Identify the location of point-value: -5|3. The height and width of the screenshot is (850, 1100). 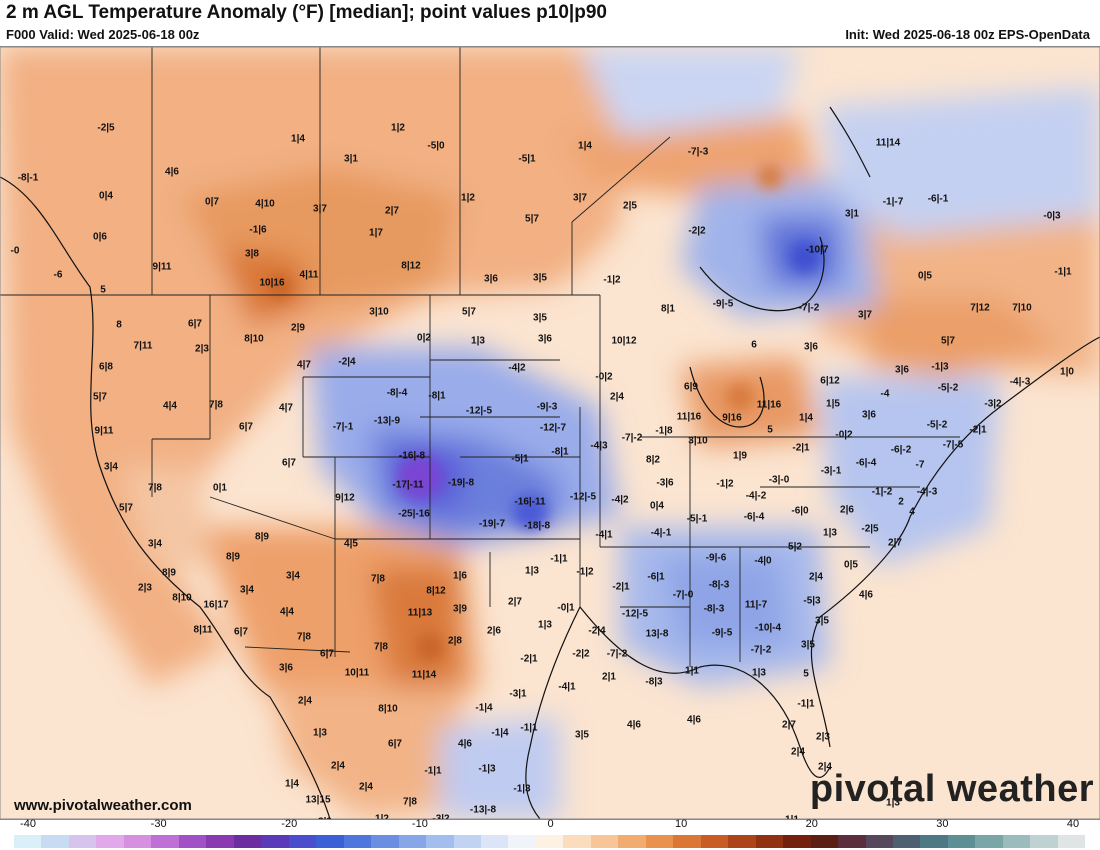
(812, 601).